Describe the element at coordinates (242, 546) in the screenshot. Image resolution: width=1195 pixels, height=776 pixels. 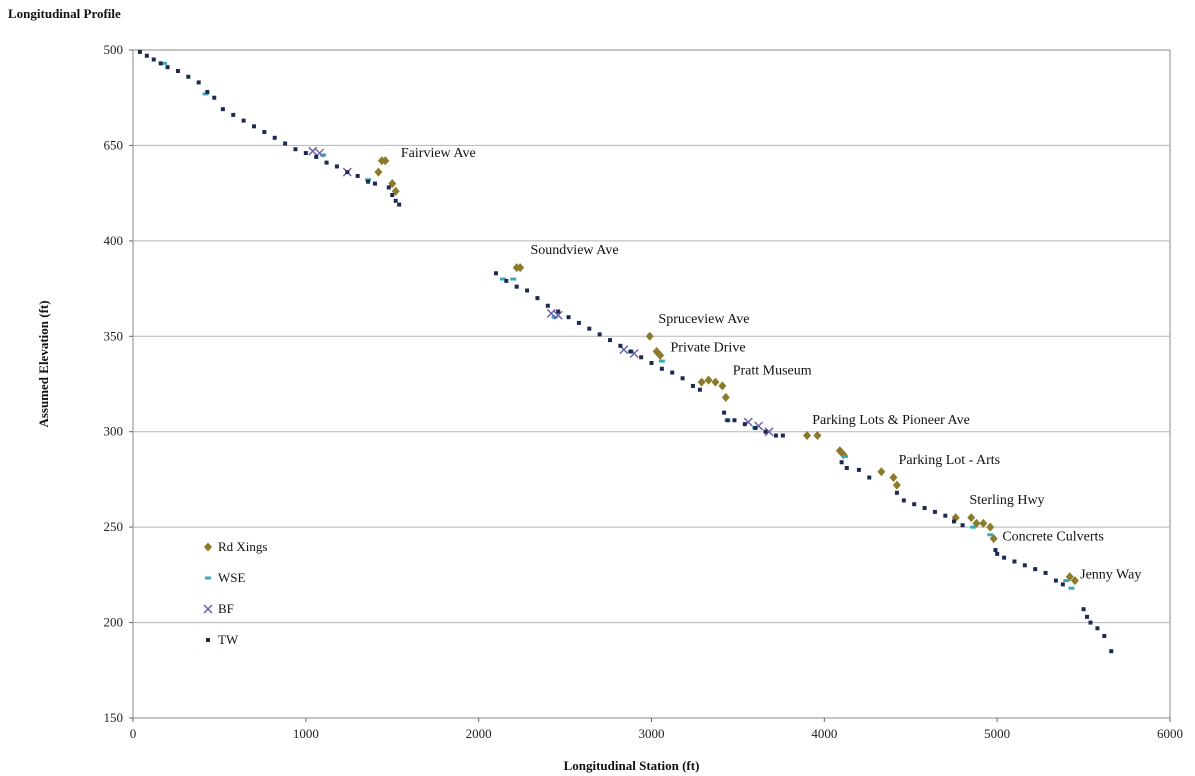
I see `legend-label-rd-xings: Rd Xings` at that location.